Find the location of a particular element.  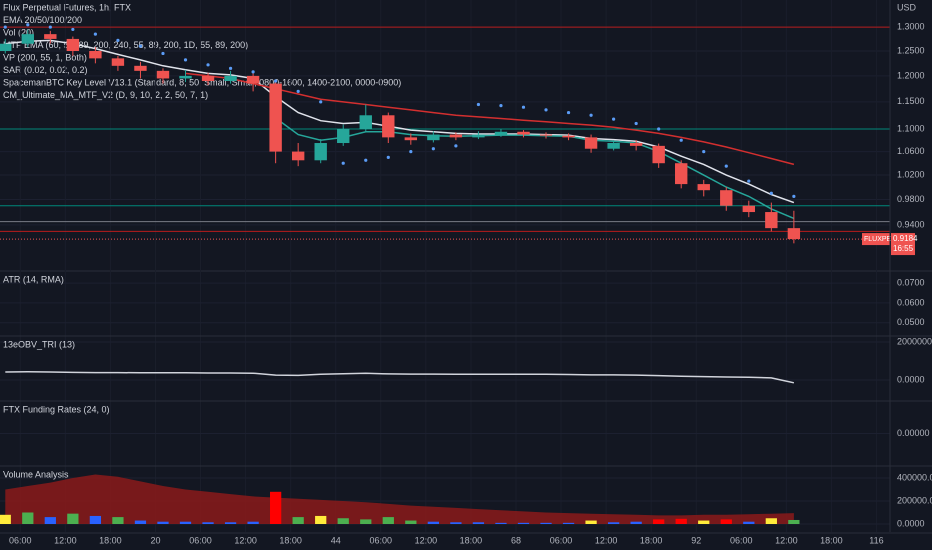

price-tag-bg is located at coordinates (903, 244).